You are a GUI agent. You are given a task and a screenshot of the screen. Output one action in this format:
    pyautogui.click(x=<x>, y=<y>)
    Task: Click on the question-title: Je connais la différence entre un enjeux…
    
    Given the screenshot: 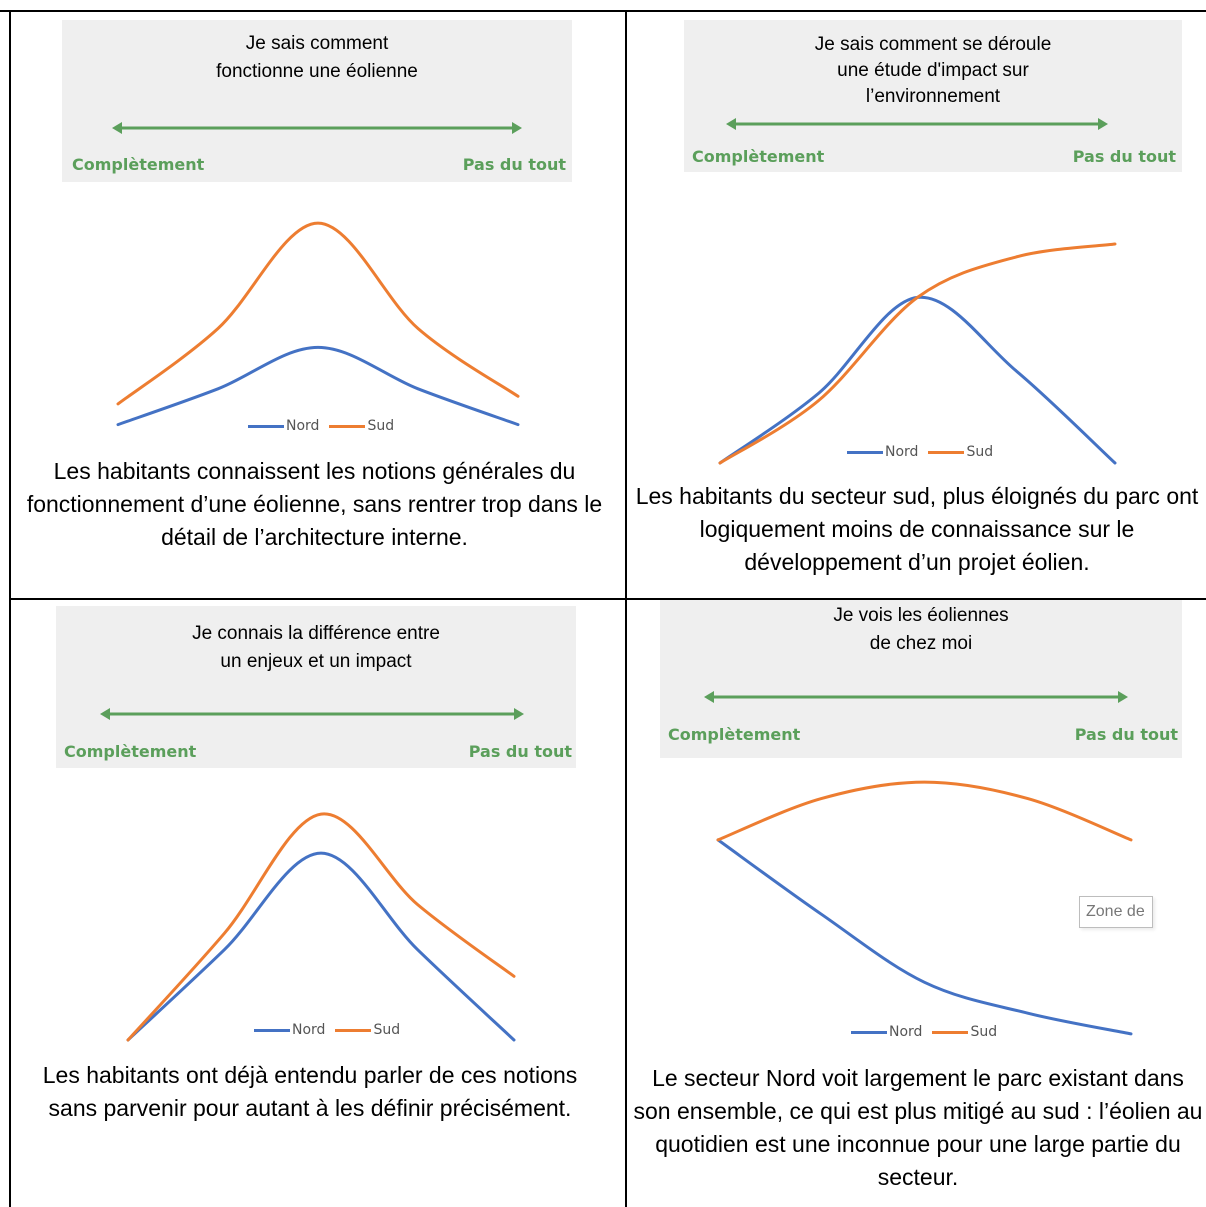 What is the action you would take?
    pyautogui.click(x=316, y=647)
    